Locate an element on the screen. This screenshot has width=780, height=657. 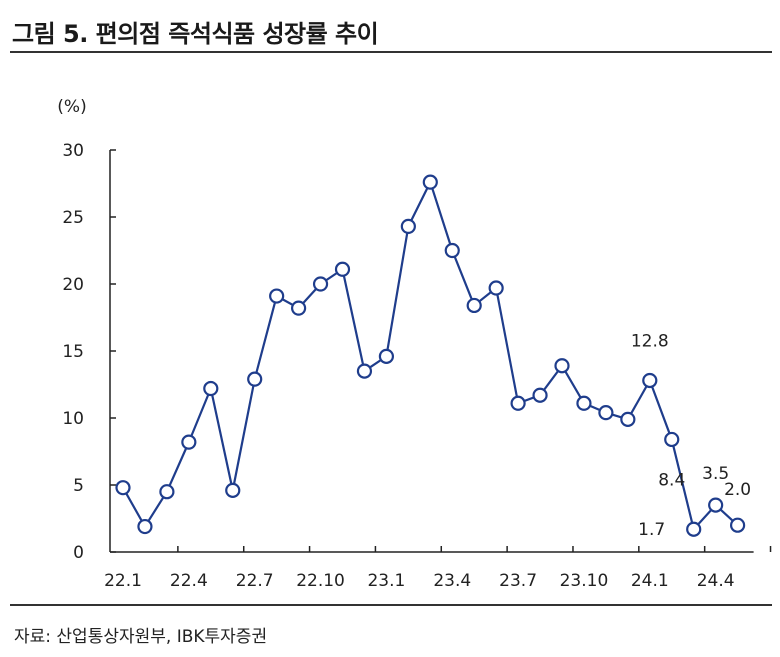
data-label: 3.5 is located at coordinates (715, 474).